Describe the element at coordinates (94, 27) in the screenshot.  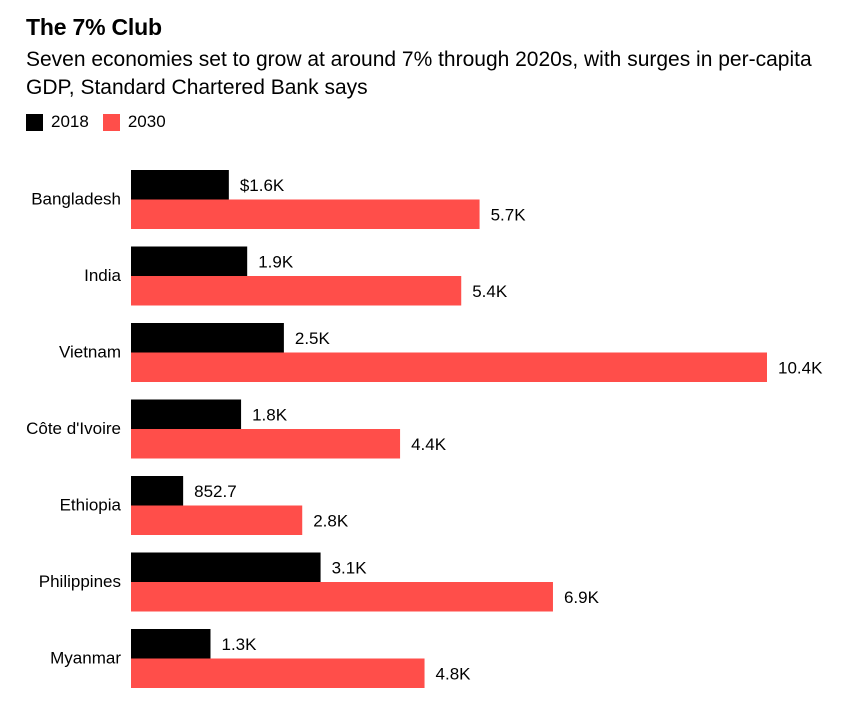
I see `chart-title: The 7% Club` at that location.